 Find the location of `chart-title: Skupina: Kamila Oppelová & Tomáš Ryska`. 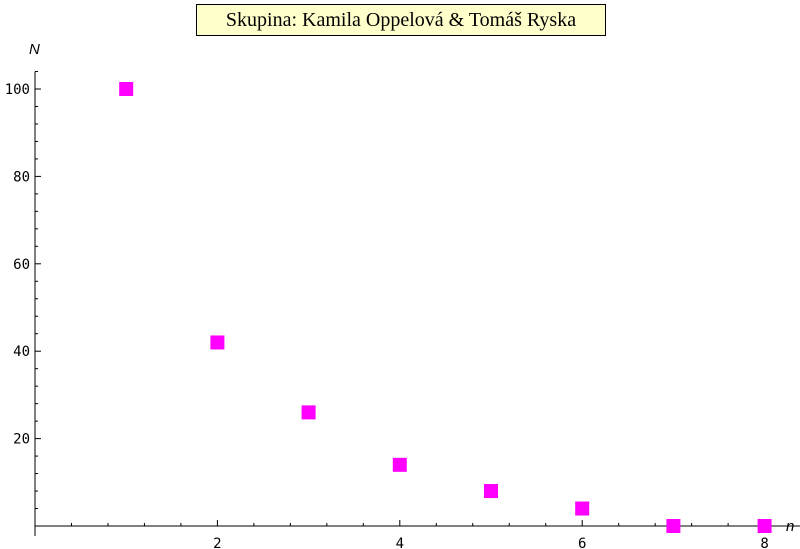

chart-title: Skupina: Kamila Oppelová & Tomáš Ryska is located at coordinates (401, 20).